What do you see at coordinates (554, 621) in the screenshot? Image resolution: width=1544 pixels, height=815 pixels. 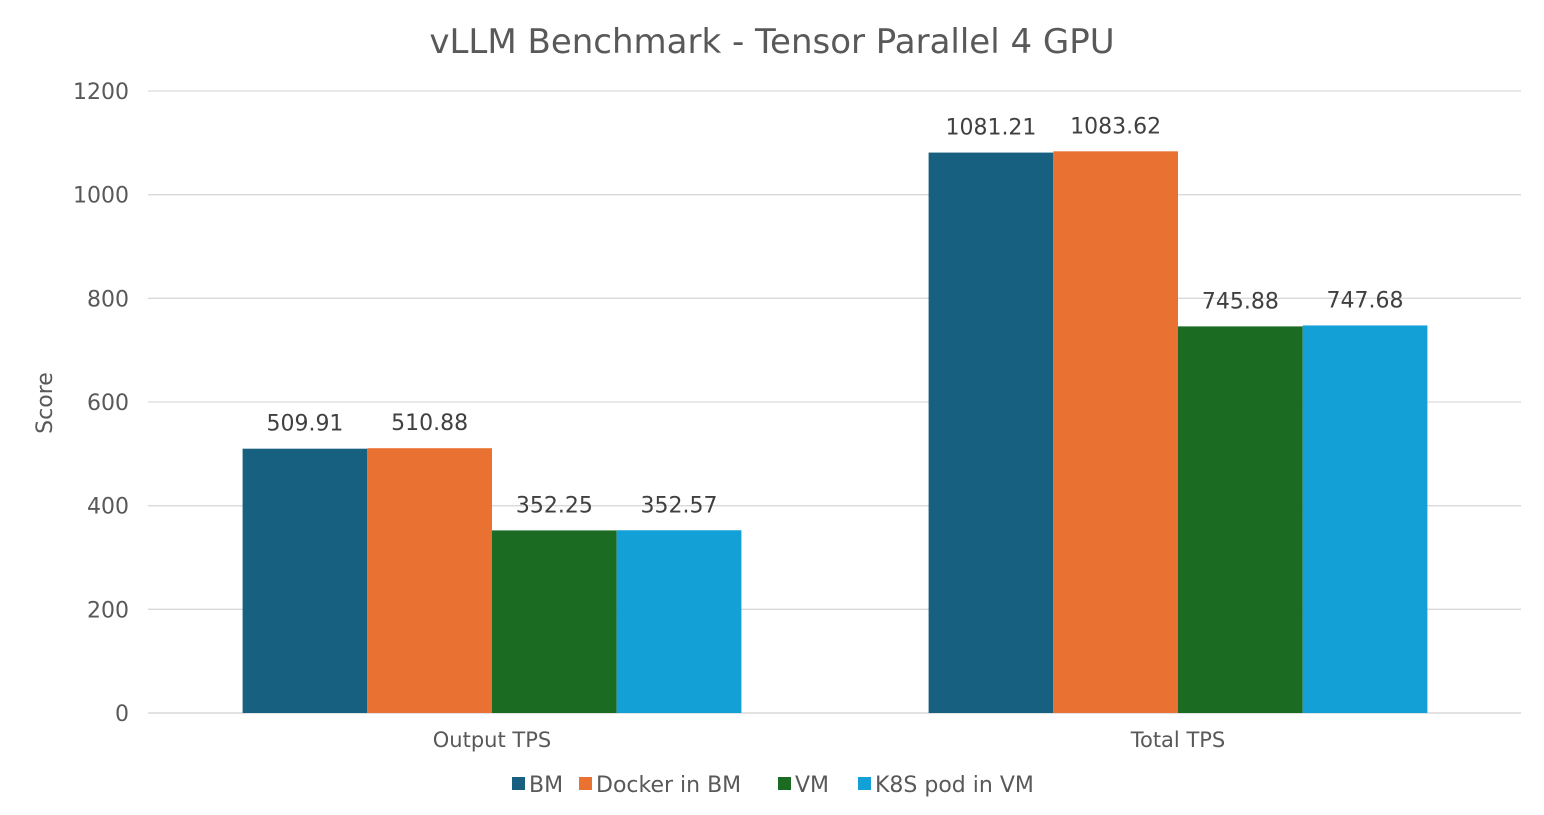 I see `bar-vm-output-tps` at bounding box center [554, 621].